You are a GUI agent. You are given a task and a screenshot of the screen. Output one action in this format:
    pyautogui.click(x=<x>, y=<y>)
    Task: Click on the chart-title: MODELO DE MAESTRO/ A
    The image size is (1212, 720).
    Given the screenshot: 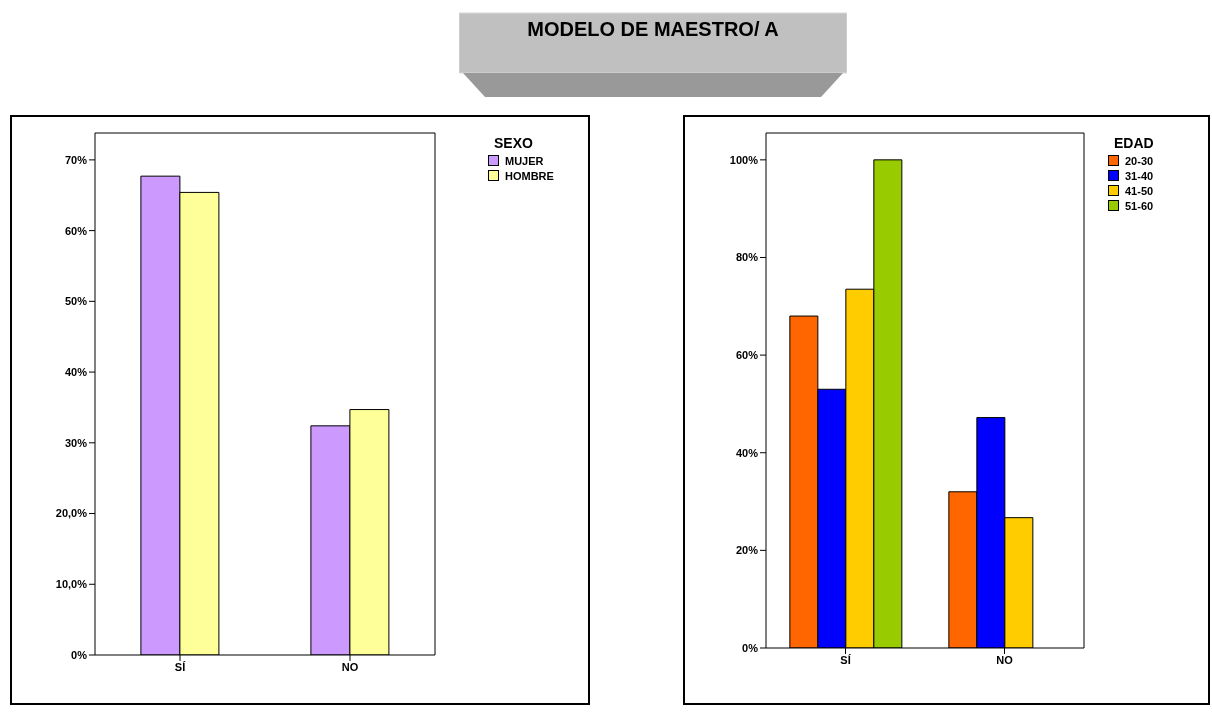 What is the action you would take?
    pyautogui.click(x=653, y=29)
    